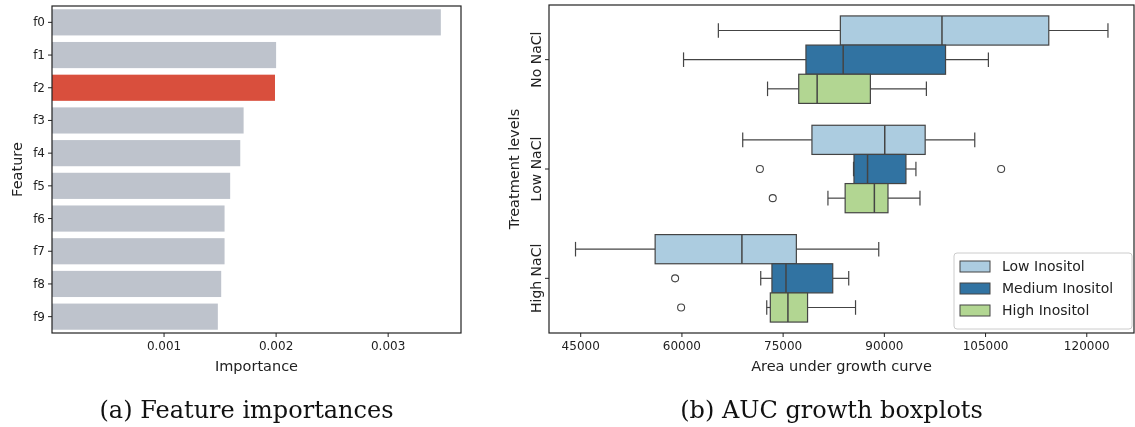  Describe the element at coordinates (17, 169) in the screenshot. I see `y-axis-title: Feature` at that location.